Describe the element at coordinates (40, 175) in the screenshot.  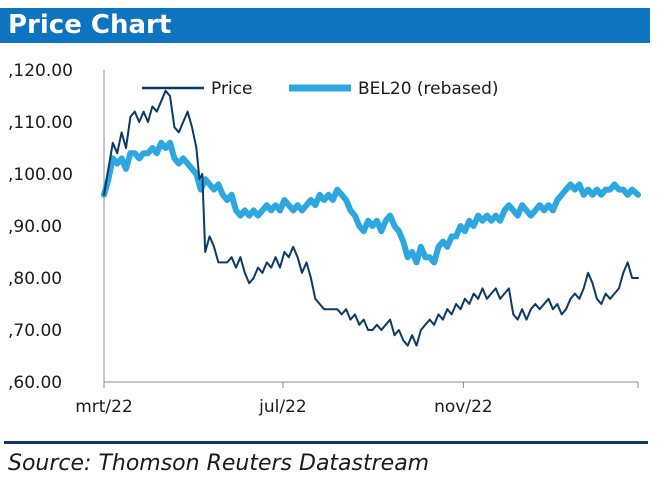
I see `y-tick-label: ,100.00` at that location.